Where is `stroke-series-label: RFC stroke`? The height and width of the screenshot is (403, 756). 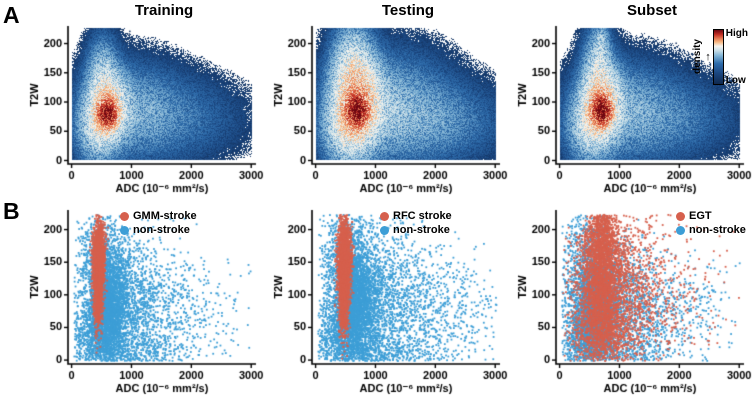 stroke-series-label: RFC stroke is located at coordinates (422, 216).